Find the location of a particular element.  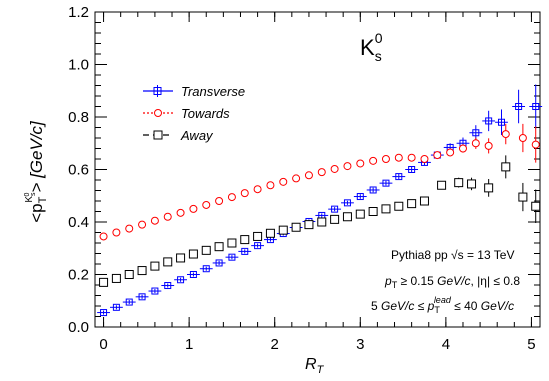

y-tick-label: 1.2 is located at coordinates (78, 12).